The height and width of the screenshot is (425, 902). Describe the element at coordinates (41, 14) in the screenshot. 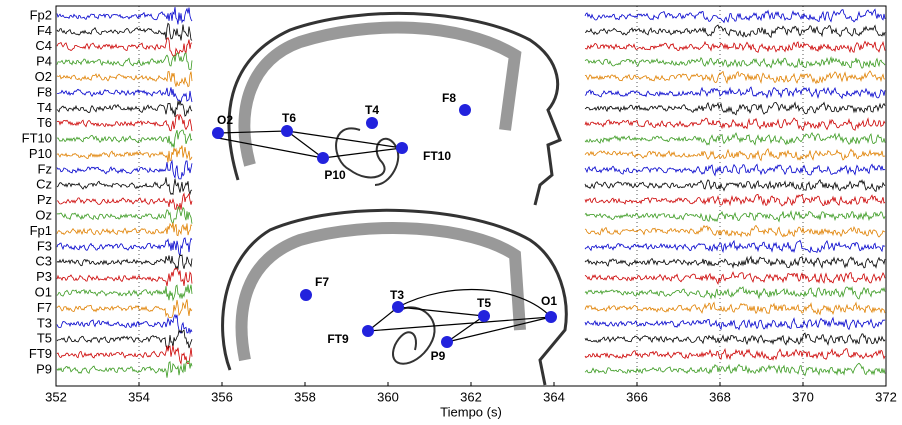

I see `channel-label: Fp2` at that location.